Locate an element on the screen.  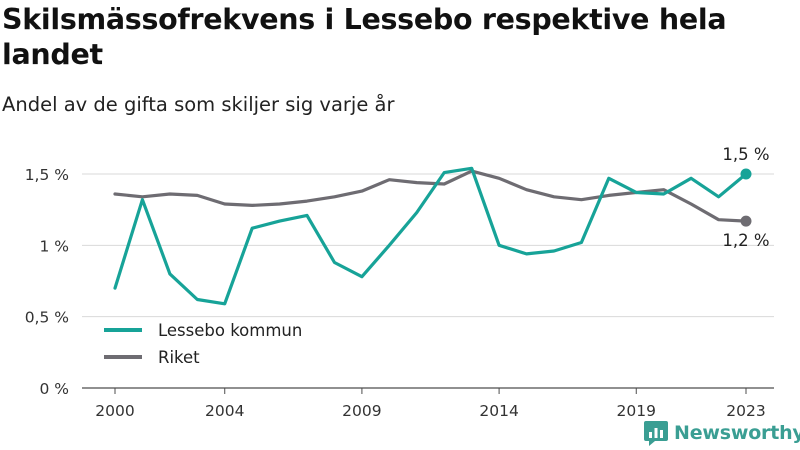
x-tick-label: 2004 is located at coordinates (224, 411).